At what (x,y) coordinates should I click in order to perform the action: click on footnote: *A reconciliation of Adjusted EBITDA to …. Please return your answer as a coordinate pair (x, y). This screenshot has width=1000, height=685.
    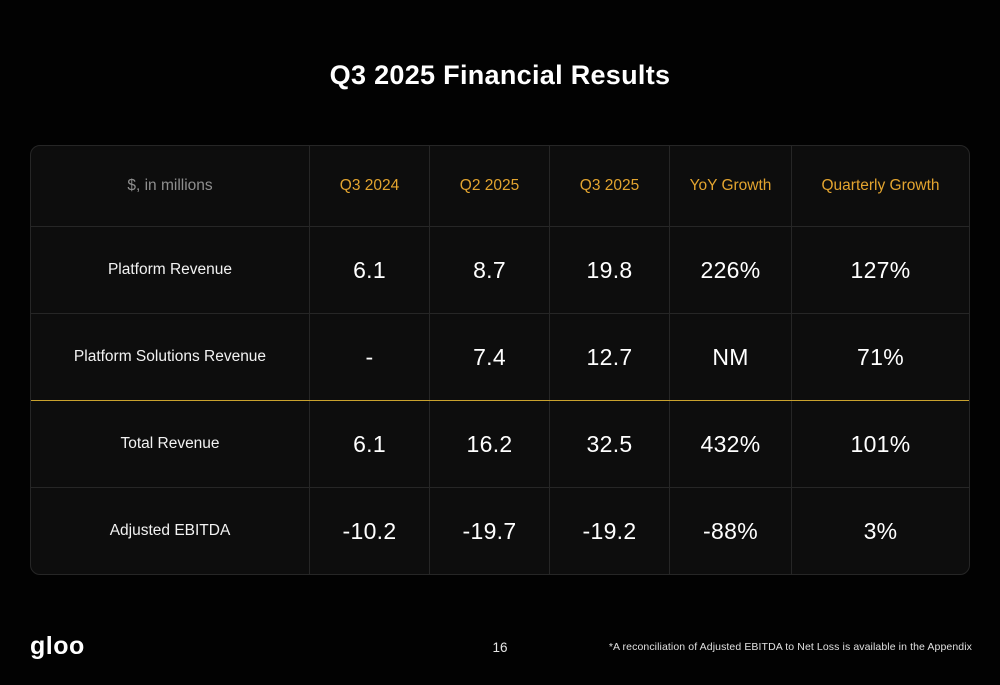
    Looking at the image, I should click on (790, 647).